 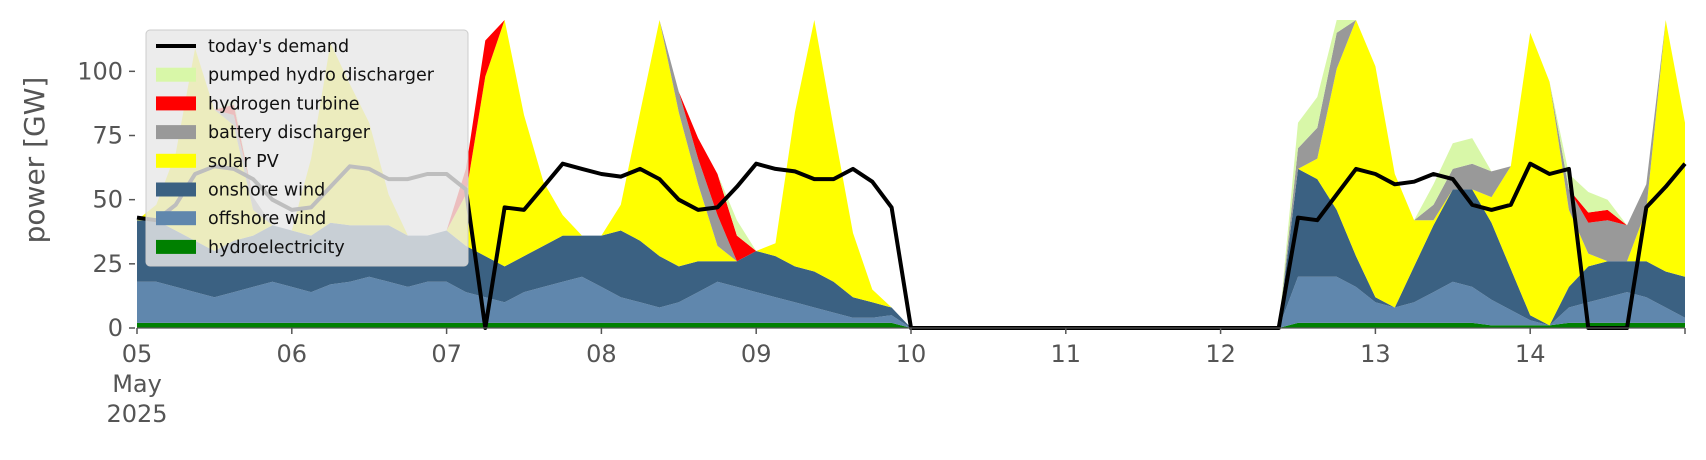 What do you see at coordinates (446, 354) in the screenshot?
I see `x-tick-label: 07` at bounding box center [446, 354].